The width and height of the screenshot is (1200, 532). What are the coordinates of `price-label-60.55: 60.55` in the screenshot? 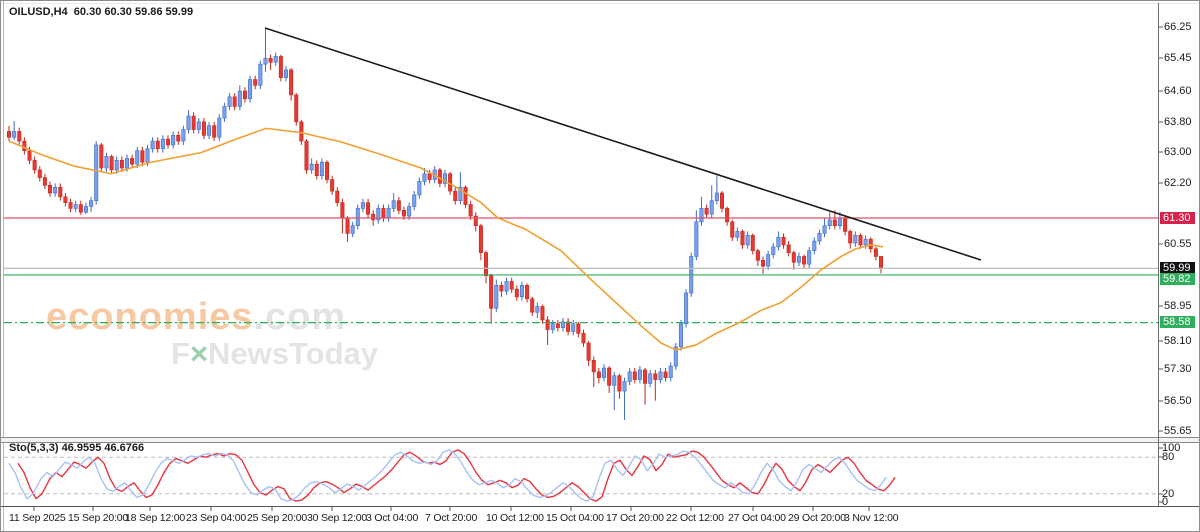 It's located at (1178, 244).